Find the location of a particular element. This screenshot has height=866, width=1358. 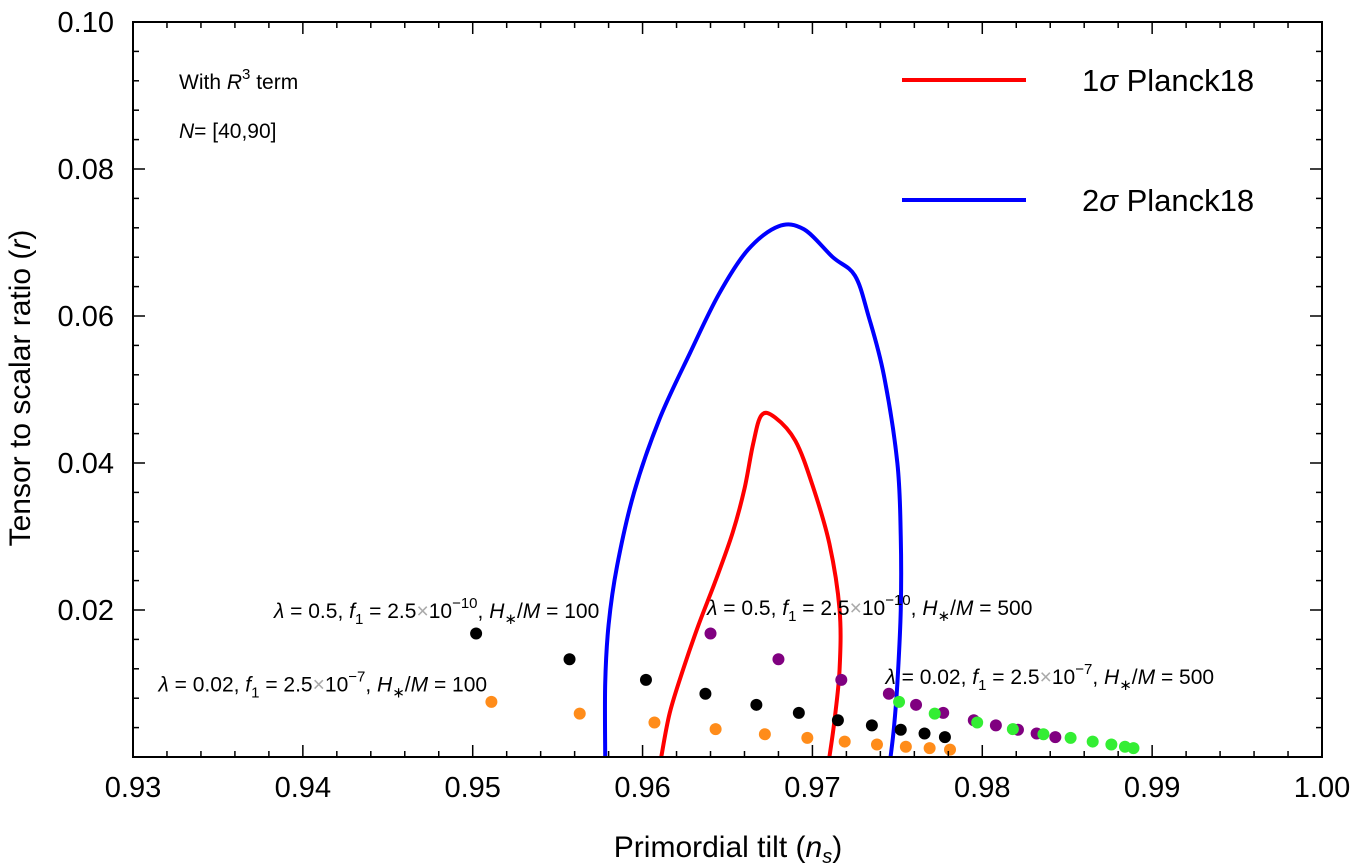

parameter-annotation: λ = 0.02, f1 = 2.5×10−7, H∗/M = 500 is located at coordinates (1049, 677).